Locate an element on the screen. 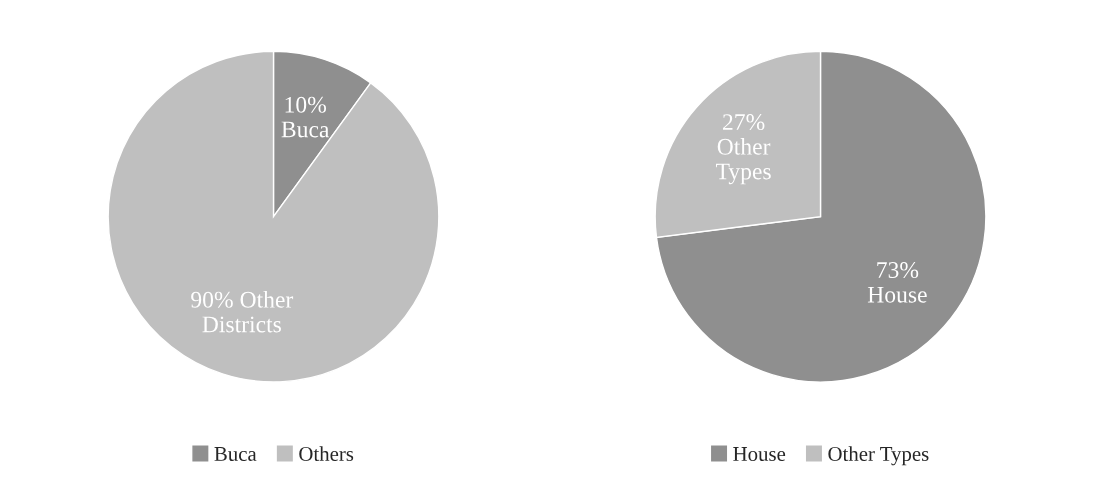 The height and width of the screenshot is (498, 1094). legend-label: Other Types is located at coordinates (878, 456).